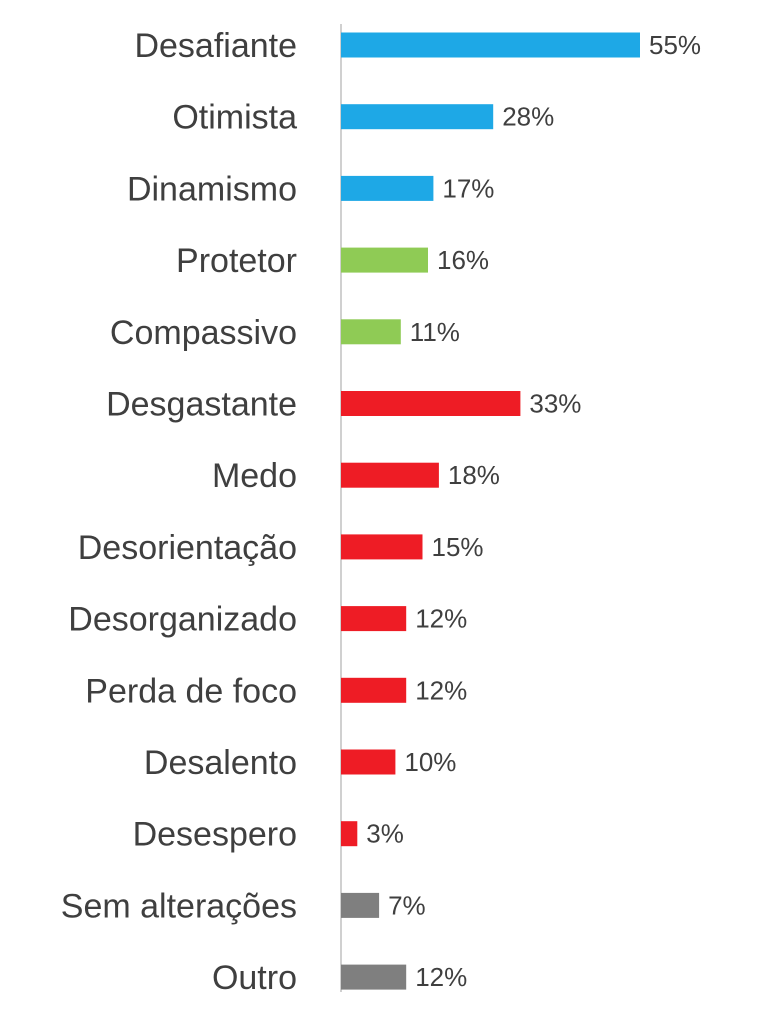 The width and height of the screenshot is (762, 1024). I want to click on value-label: 33%, so click(555, 404).